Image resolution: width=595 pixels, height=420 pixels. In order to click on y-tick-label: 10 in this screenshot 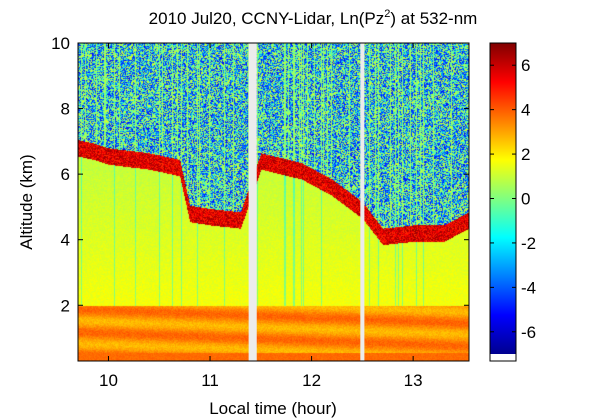, I will do `click(60, 43)`.